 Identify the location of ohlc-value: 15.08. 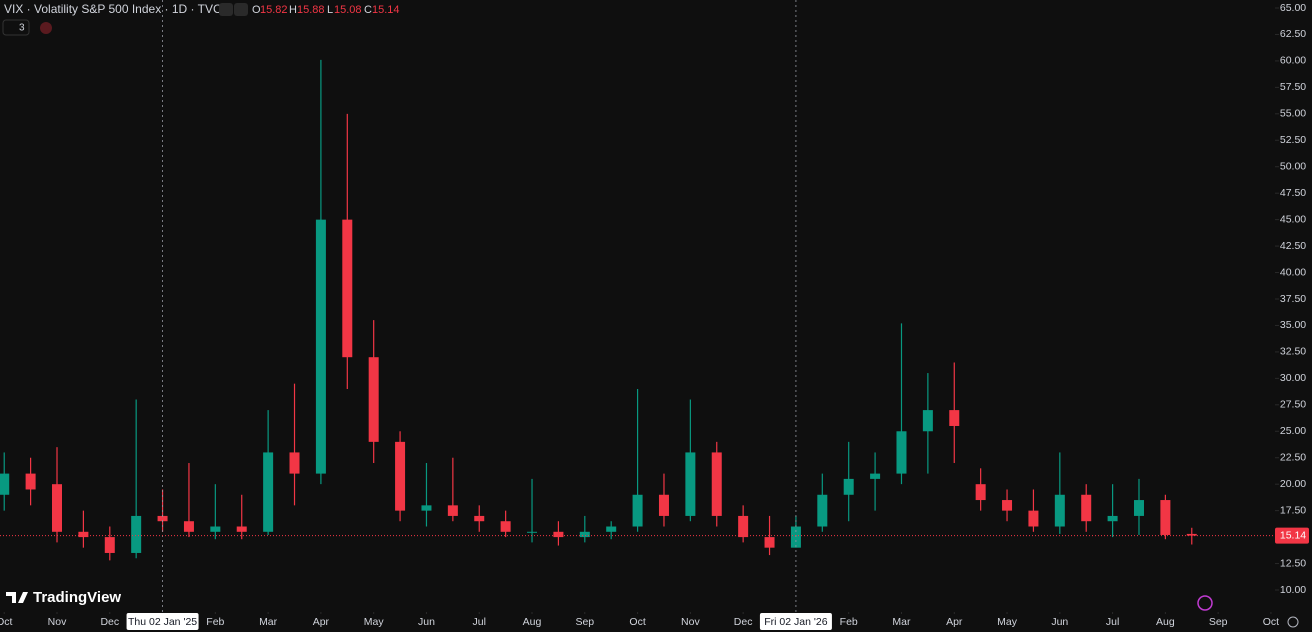
(348, 10).